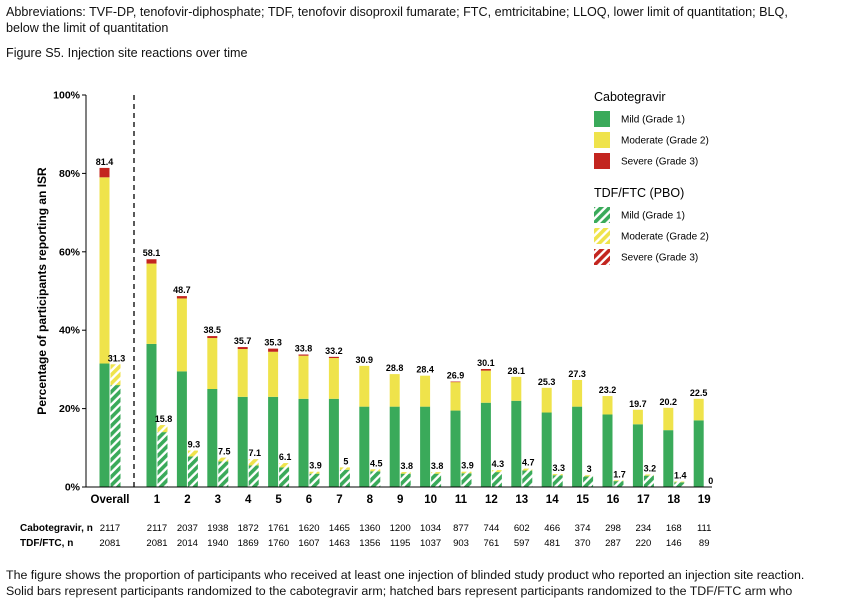  Describe the element at coordinates (704, 528) in the screenshot. I see `n-table-cell: 111` at that location.